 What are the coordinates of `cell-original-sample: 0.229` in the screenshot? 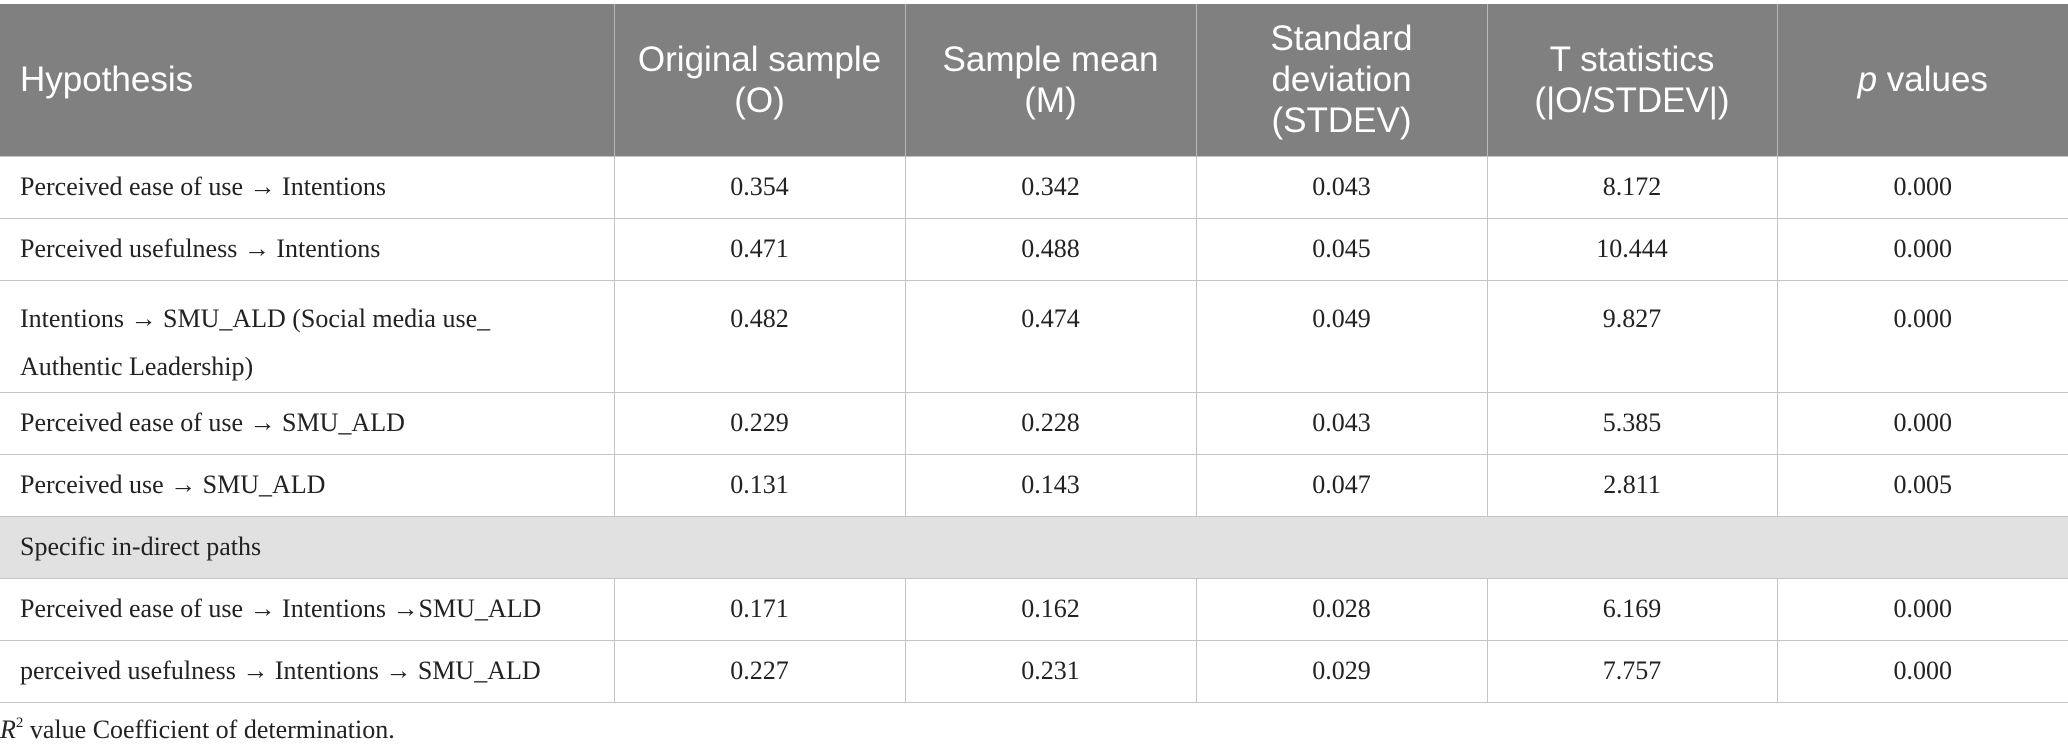 It's located at (759, 422).